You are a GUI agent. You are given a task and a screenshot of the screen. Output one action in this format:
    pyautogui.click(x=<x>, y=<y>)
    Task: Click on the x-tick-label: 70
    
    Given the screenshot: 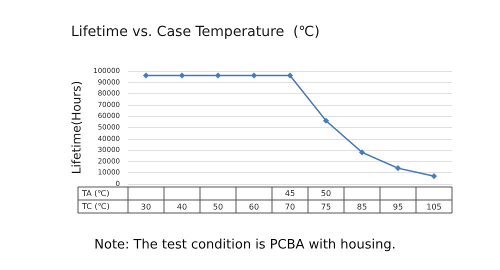 What is the action you would take?
    pyautogui.click(x=290, y=207)
    